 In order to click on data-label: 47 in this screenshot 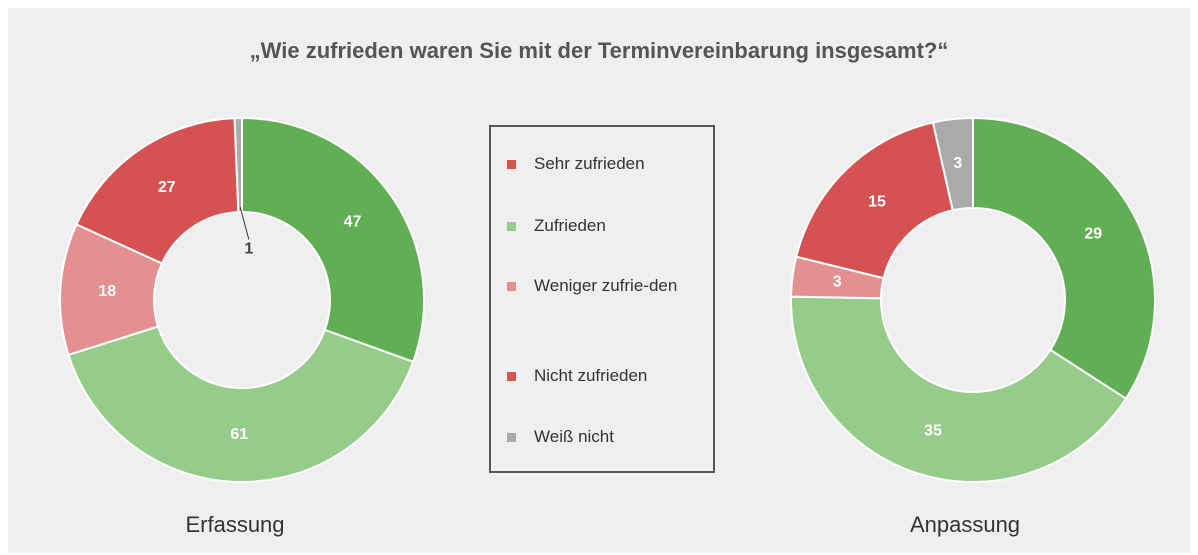, I will do `click(353, 222)`.